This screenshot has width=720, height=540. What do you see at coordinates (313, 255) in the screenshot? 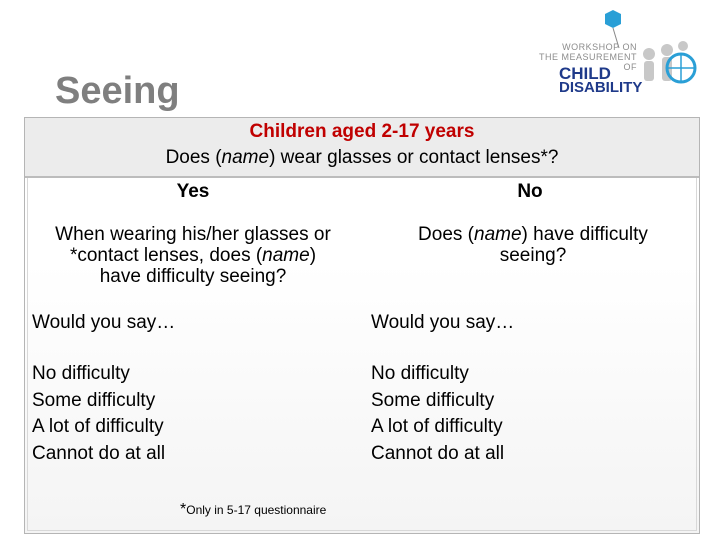
I see `yes-question-part: )` at bounding box center [313, 255].